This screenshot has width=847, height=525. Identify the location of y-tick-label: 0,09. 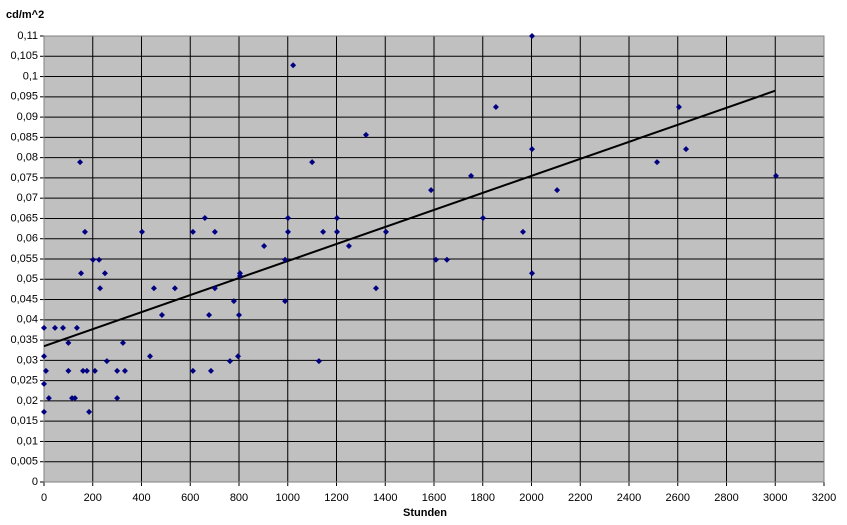
(27, 117).